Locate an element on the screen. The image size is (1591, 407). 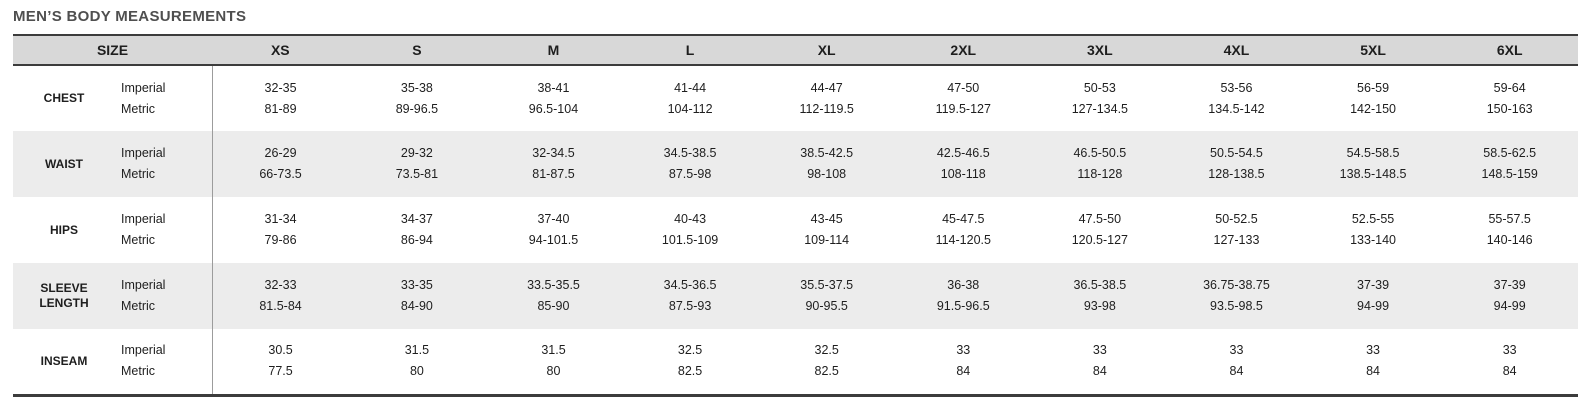
metric-value: 73.5-81 is located at coordinates (417, 174).